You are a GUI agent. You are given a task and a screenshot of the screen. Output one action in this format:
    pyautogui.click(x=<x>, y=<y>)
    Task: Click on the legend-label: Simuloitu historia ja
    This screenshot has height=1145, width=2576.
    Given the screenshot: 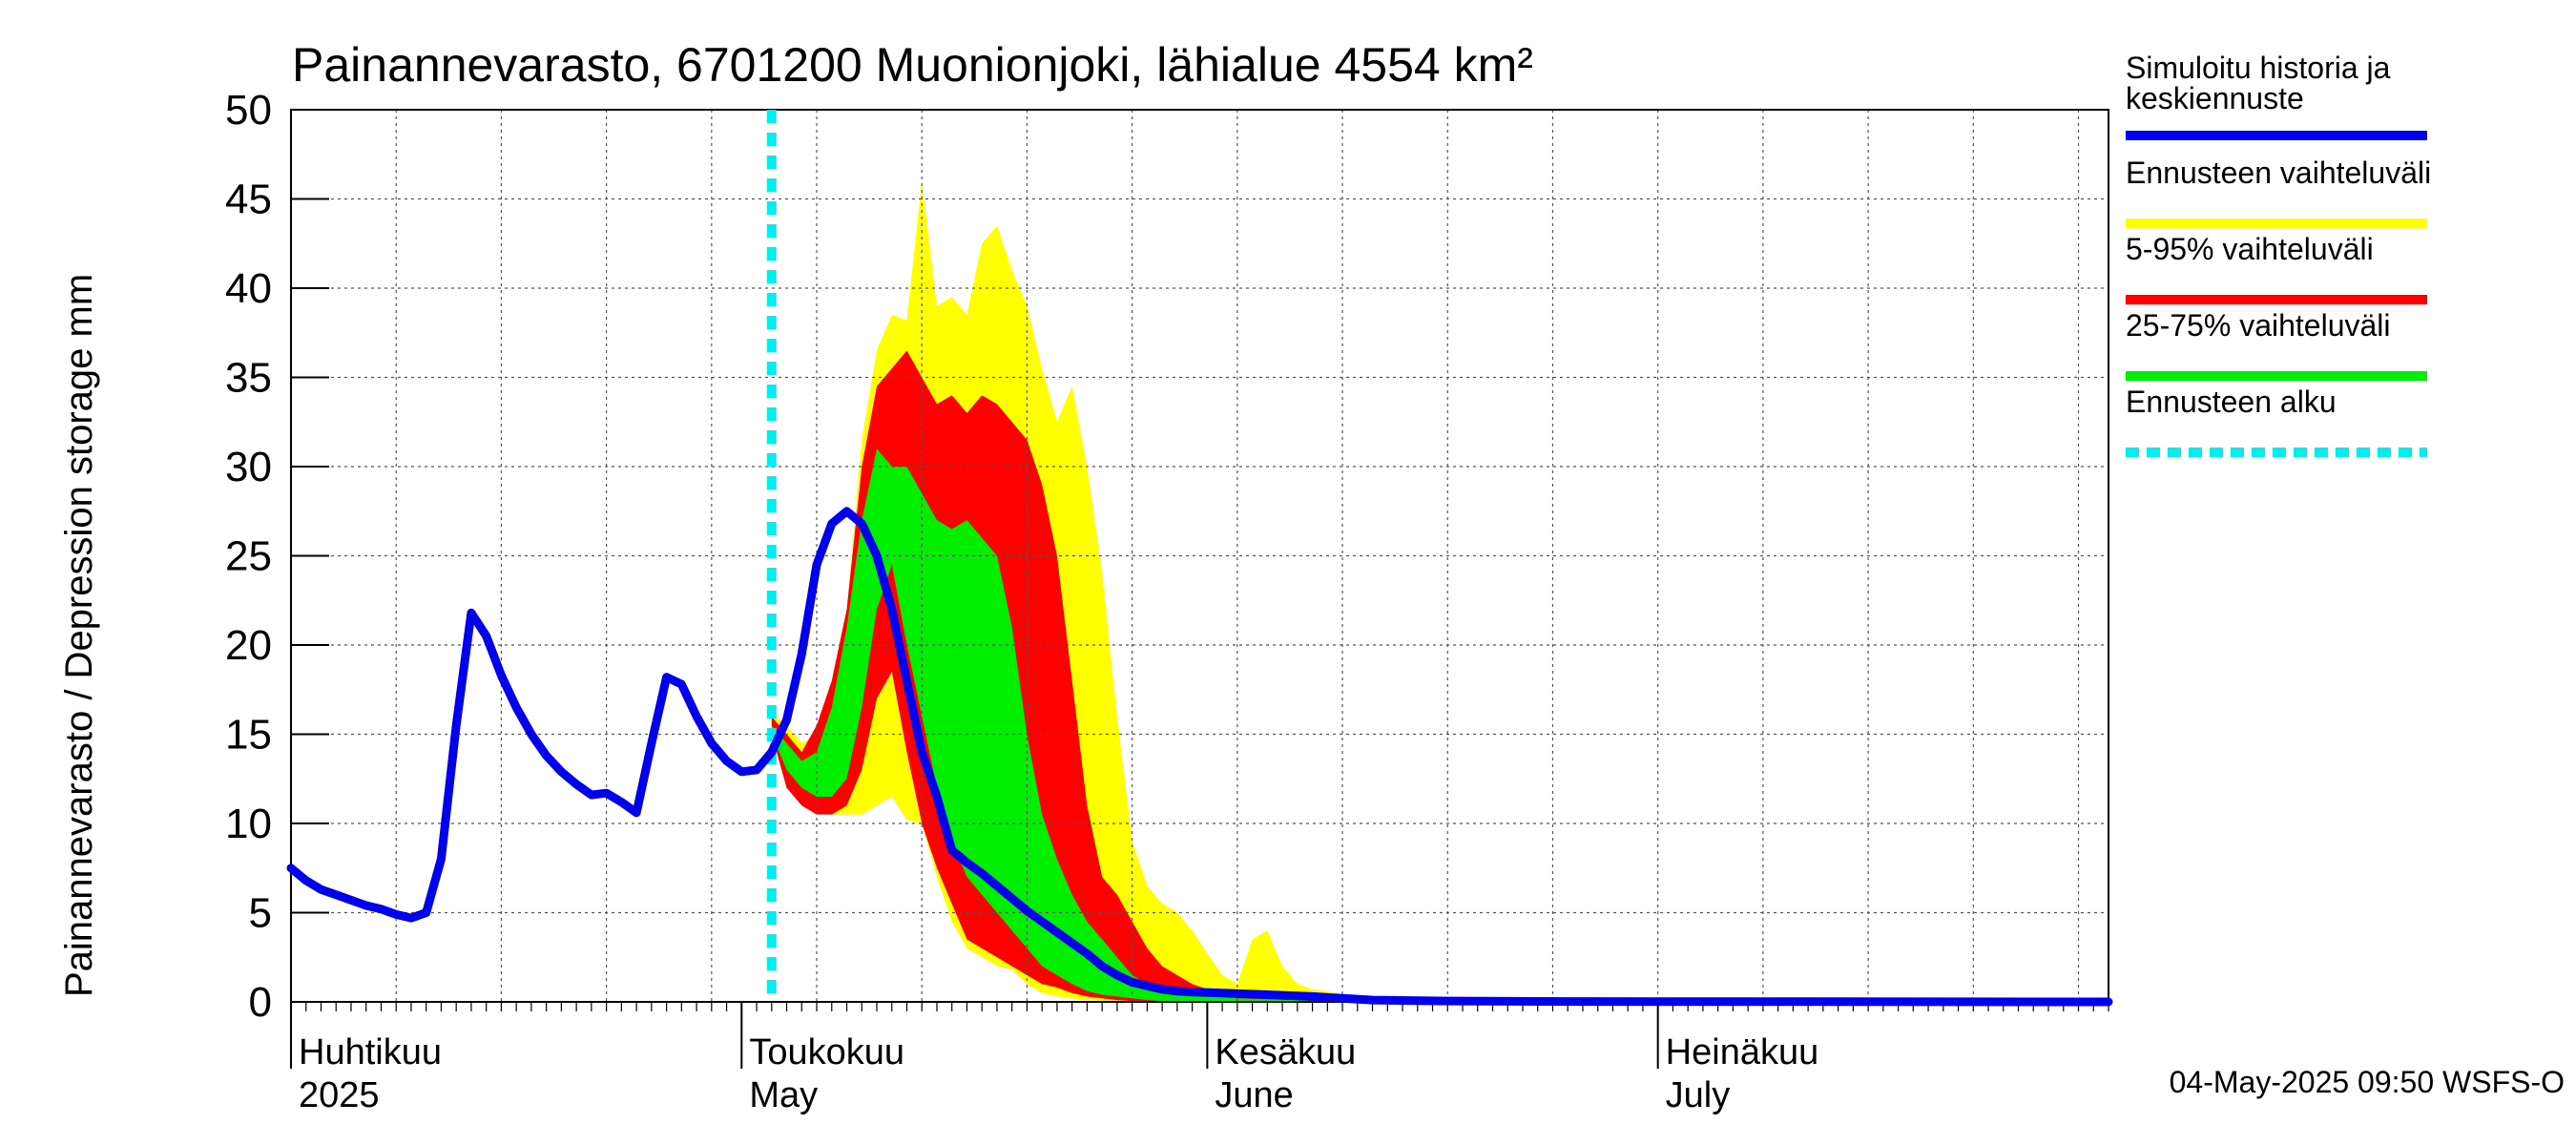 What is the action you would take?
    pyautogui.click(x=2258, y=68)
    